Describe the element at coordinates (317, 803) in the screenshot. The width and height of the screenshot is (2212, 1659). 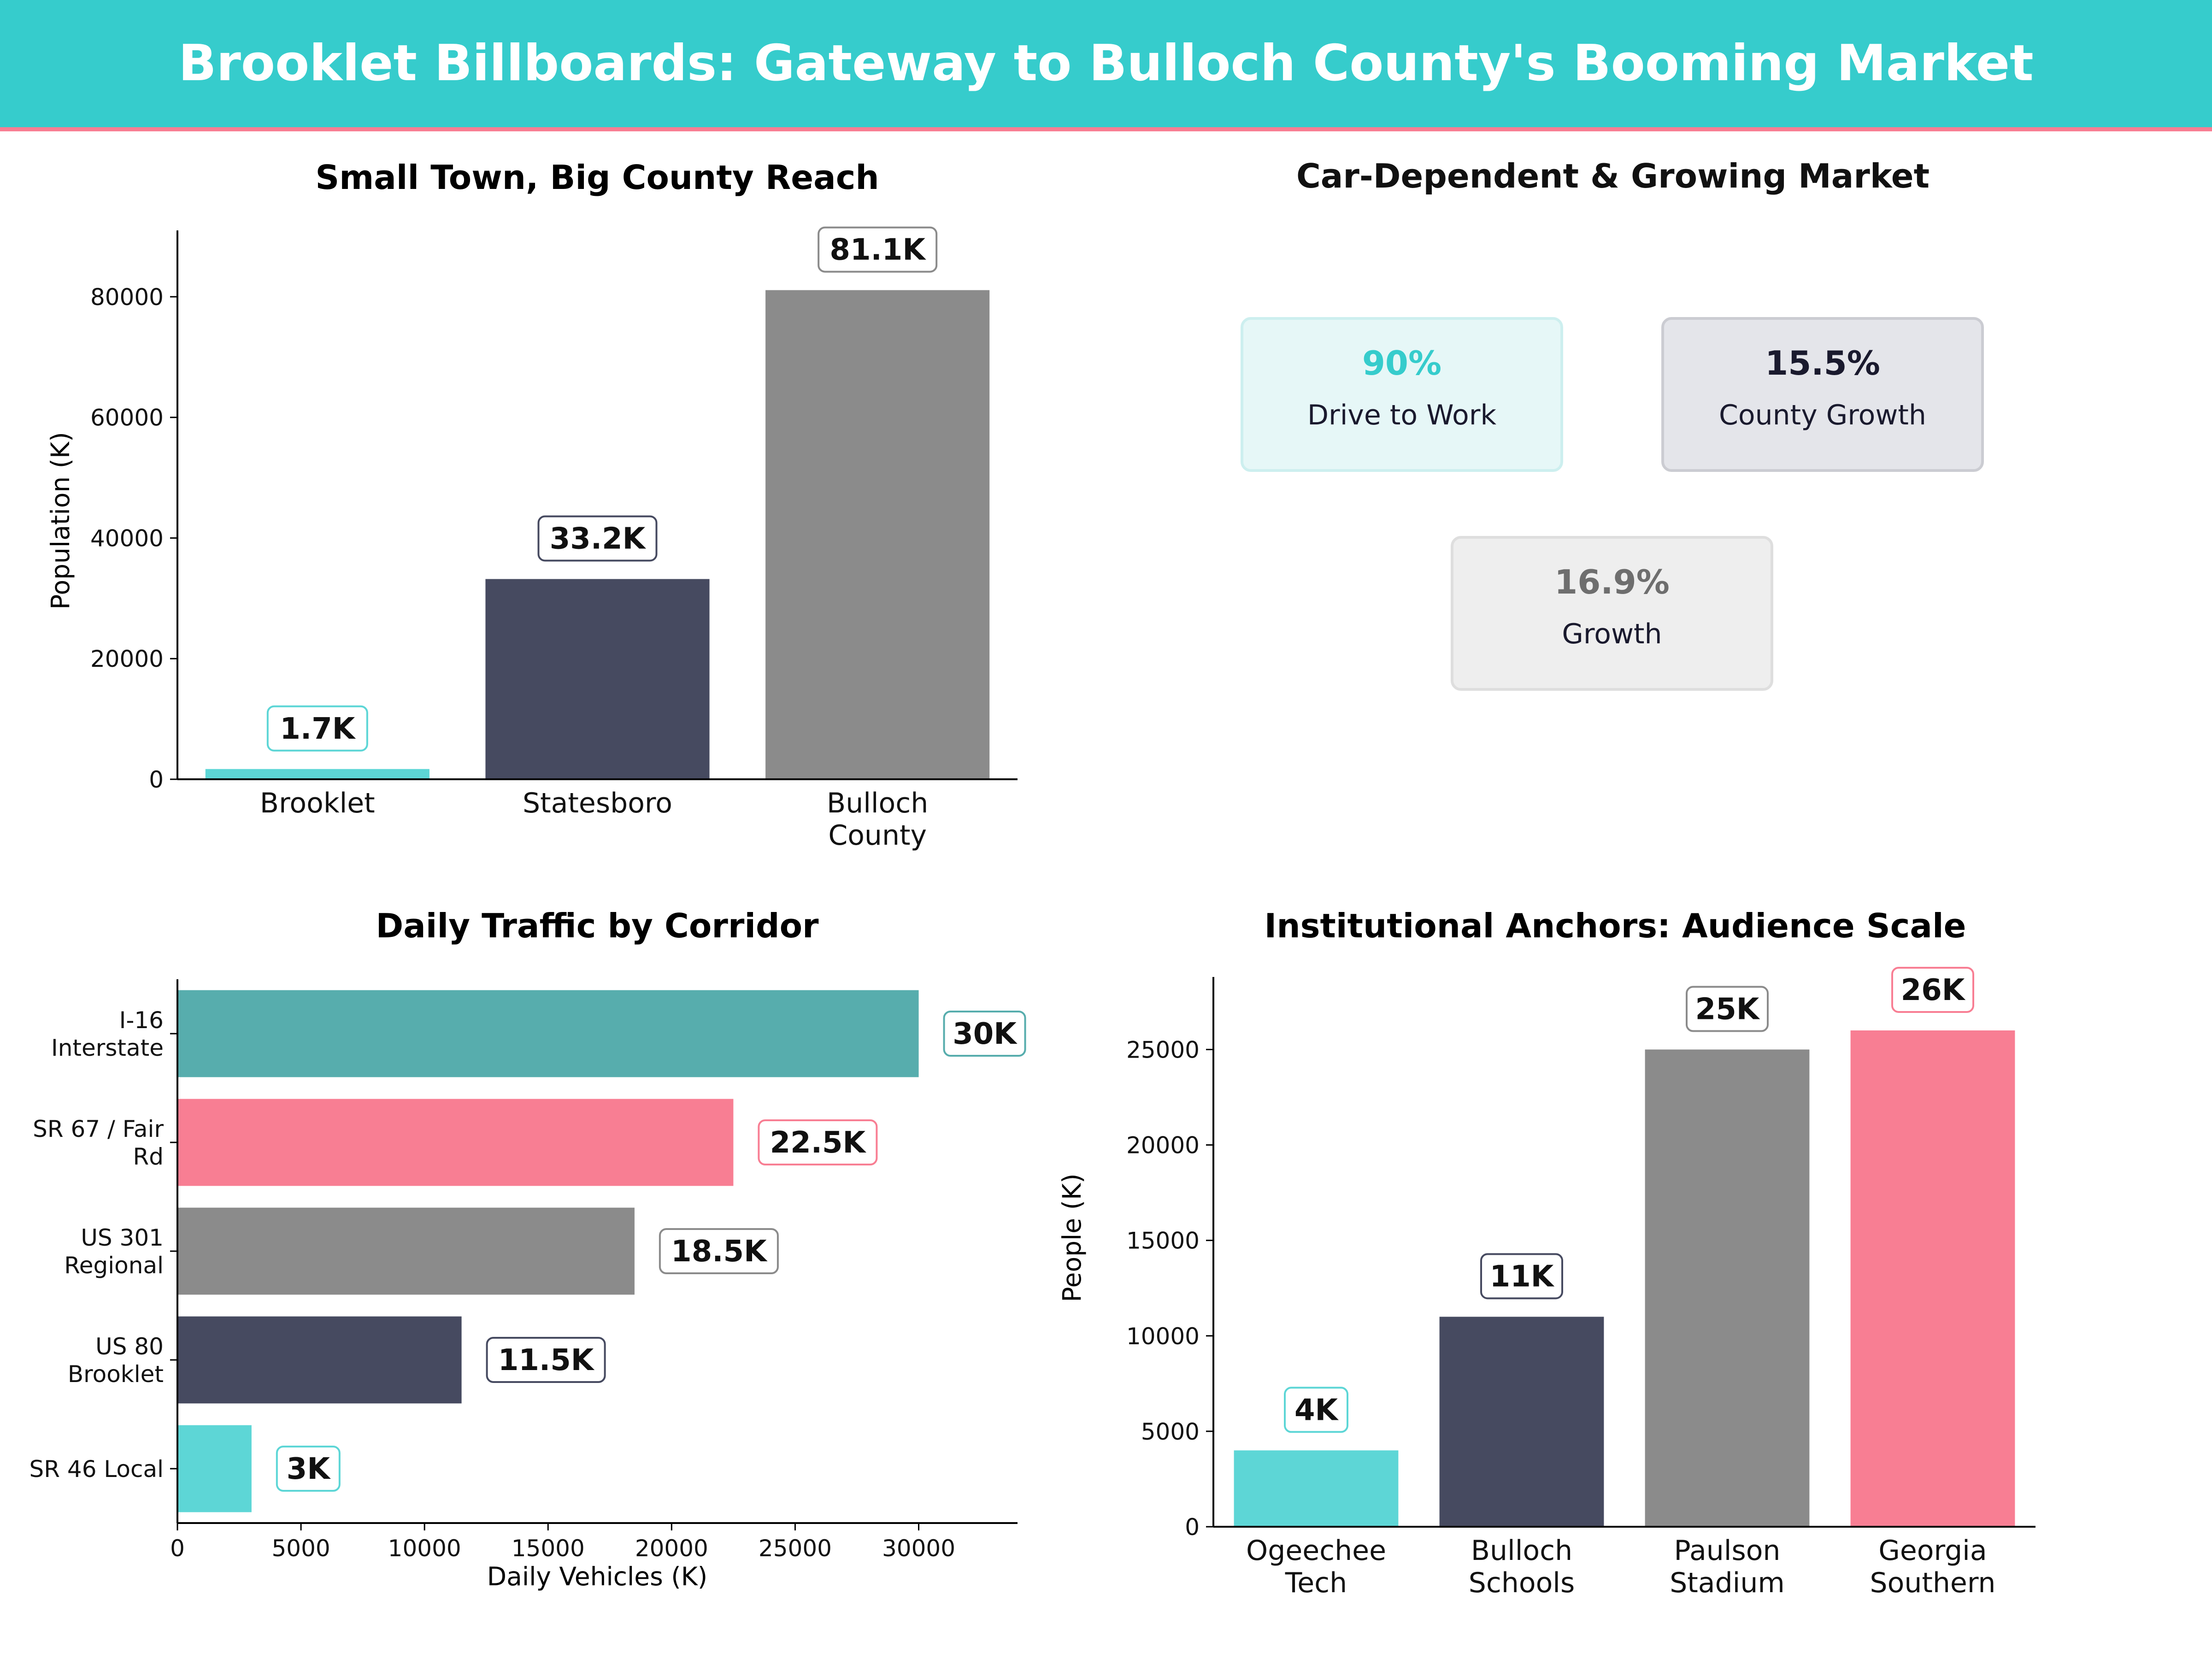
I see `x-tick-label: Brooklet` at that location.